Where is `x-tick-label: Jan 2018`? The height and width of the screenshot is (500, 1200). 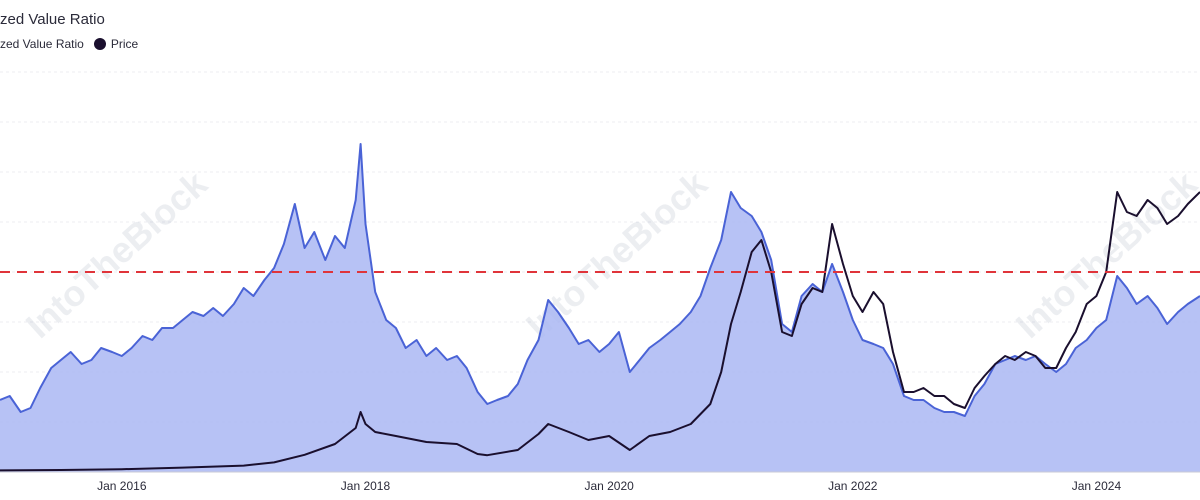 x-tick-label: Jan 2018 is located at coordinates (366, 486).